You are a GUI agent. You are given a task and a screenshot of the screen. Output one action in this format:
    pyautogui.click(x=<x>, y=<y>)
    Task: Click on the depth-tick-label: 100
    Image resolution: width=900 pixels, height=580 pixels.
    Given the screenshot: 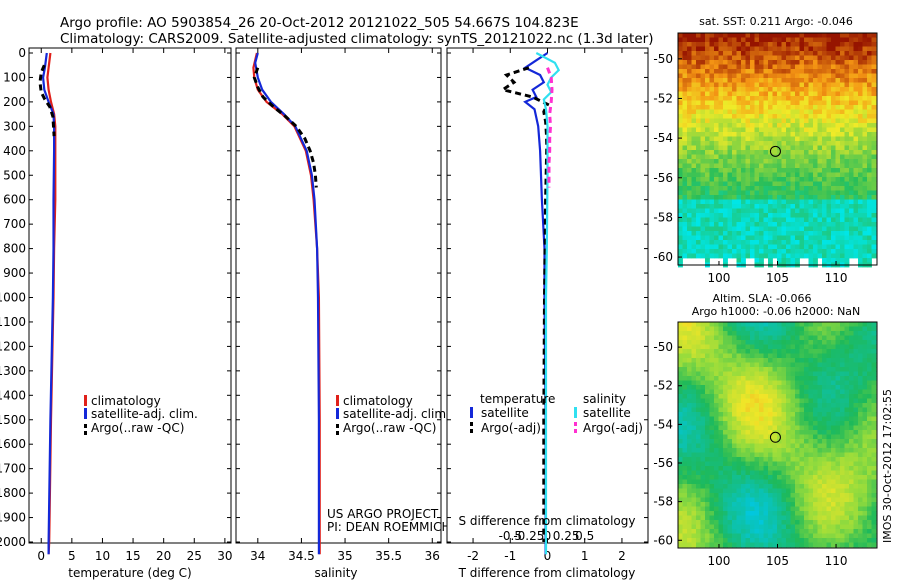 What is the action you would take?
    pyautogui.click(x=14, y=77)
    